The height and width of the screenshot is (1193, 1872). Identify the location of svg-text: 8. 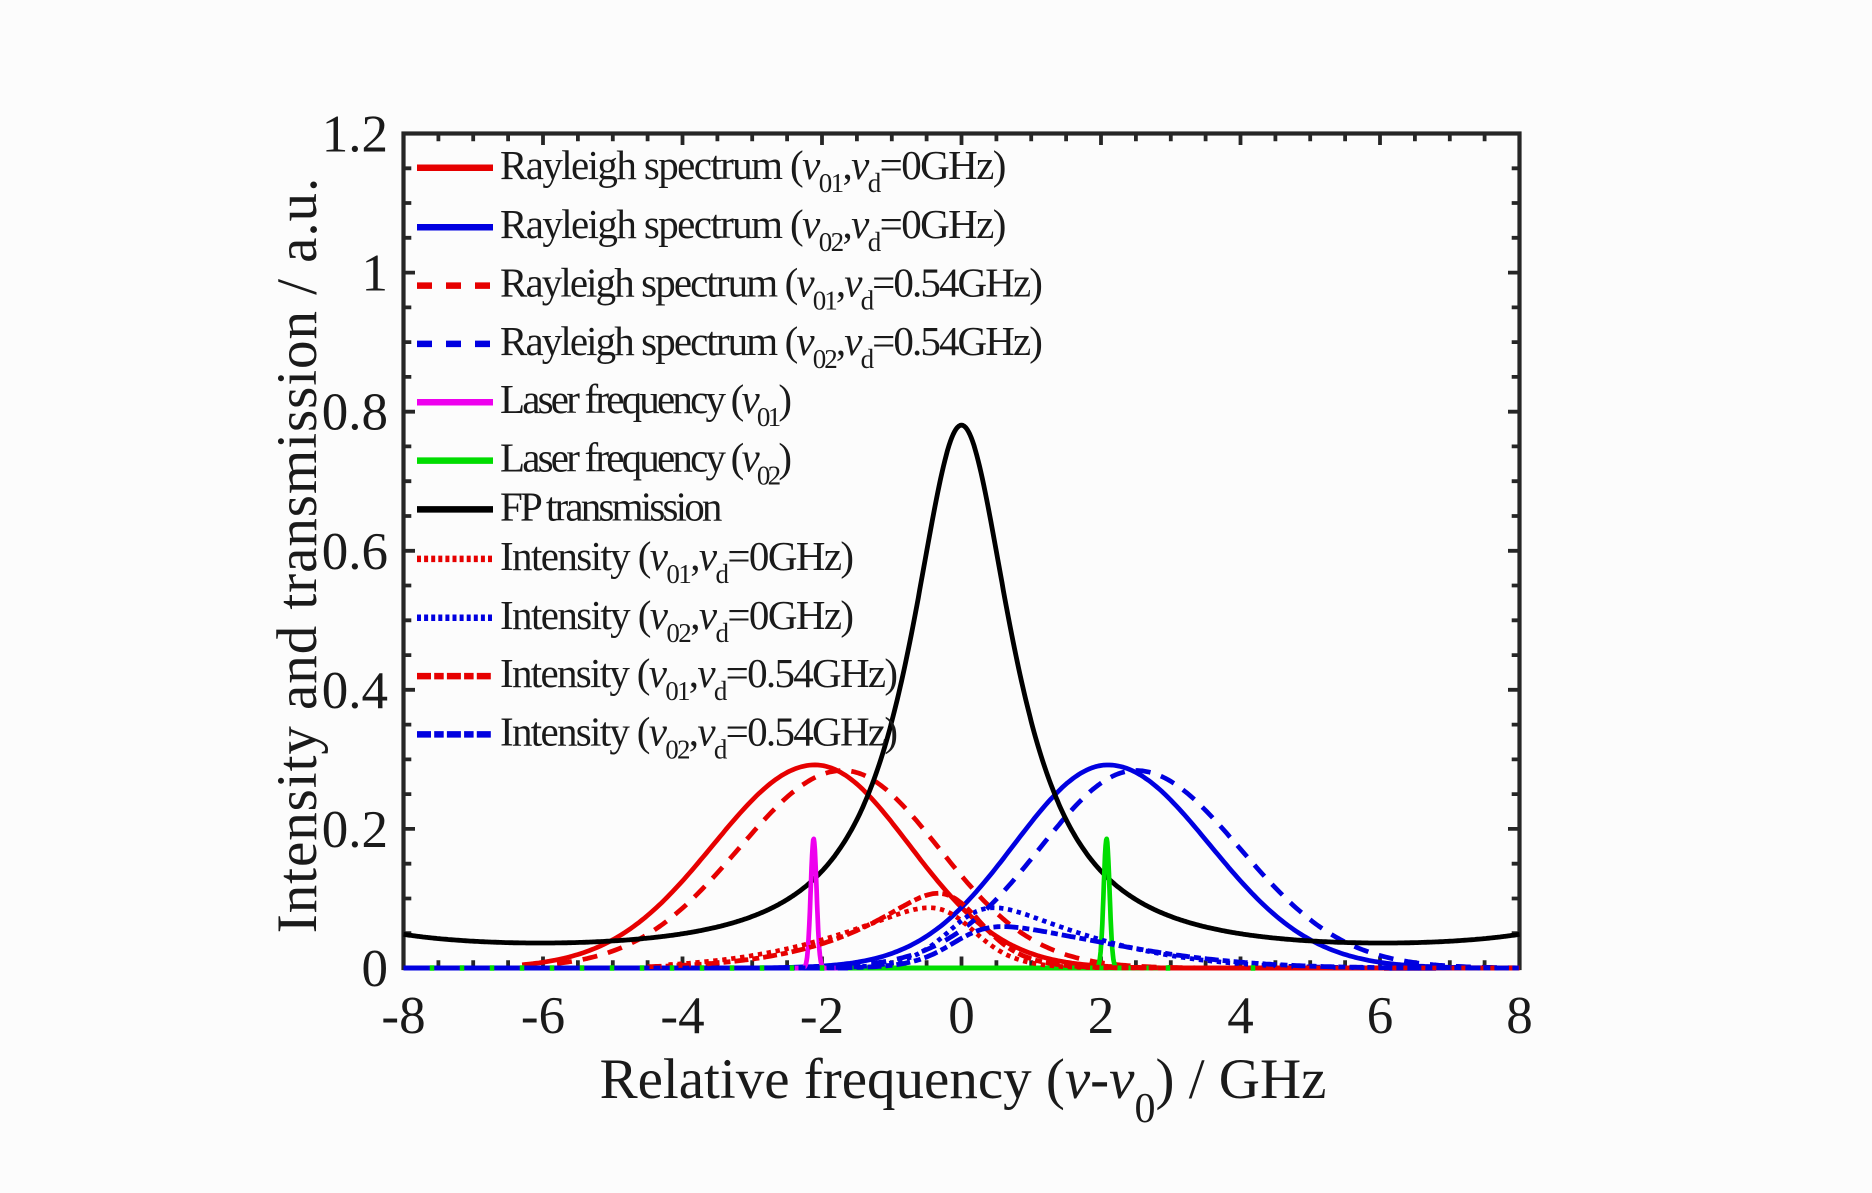
(1519, 1016).